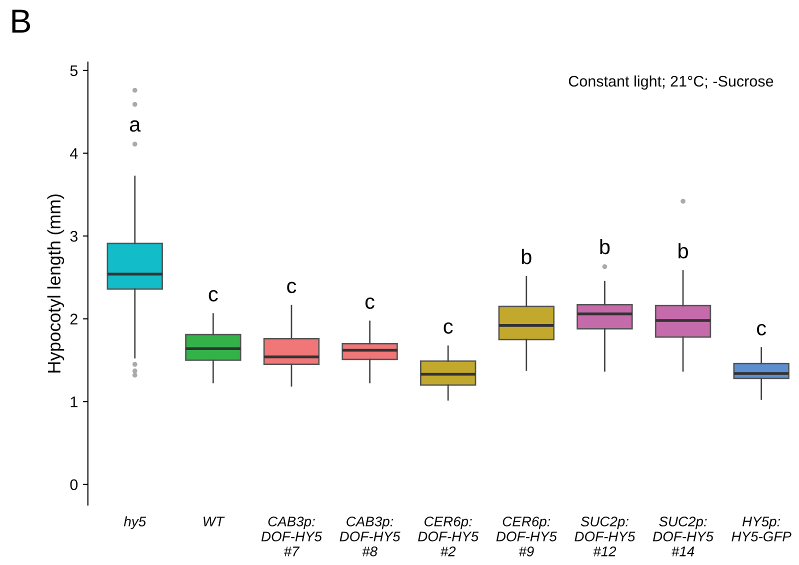 This screenshot has height=565, width=799. Describe the element at coordinates (526, 536) in the screenshot. I see `x-tick-label: CER6p: DOF-HY5 #9` at that location.